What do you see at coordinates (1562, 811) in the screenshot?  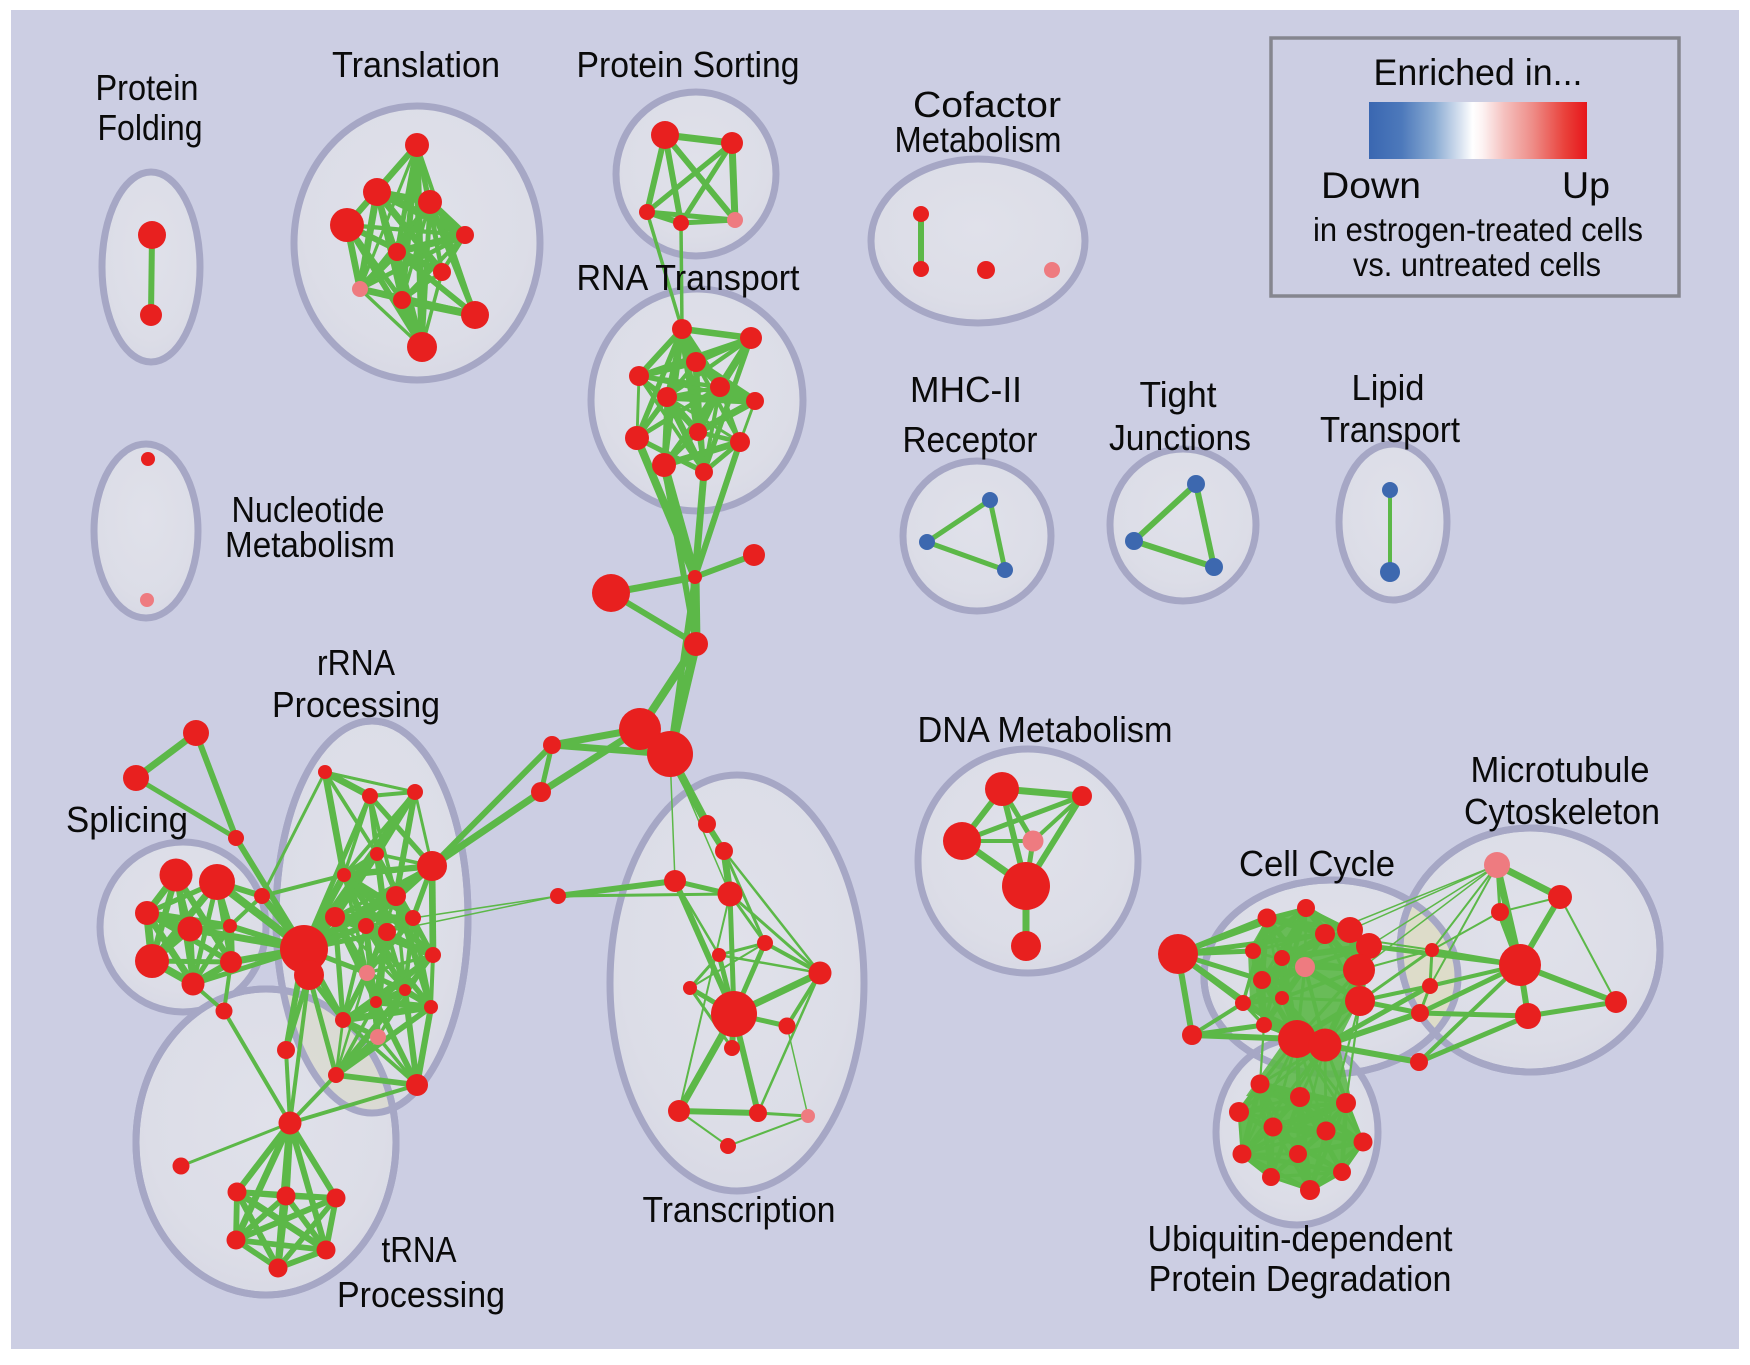 I see `svg-text: Cytoskeleton` at bounding box center [1562, 811].